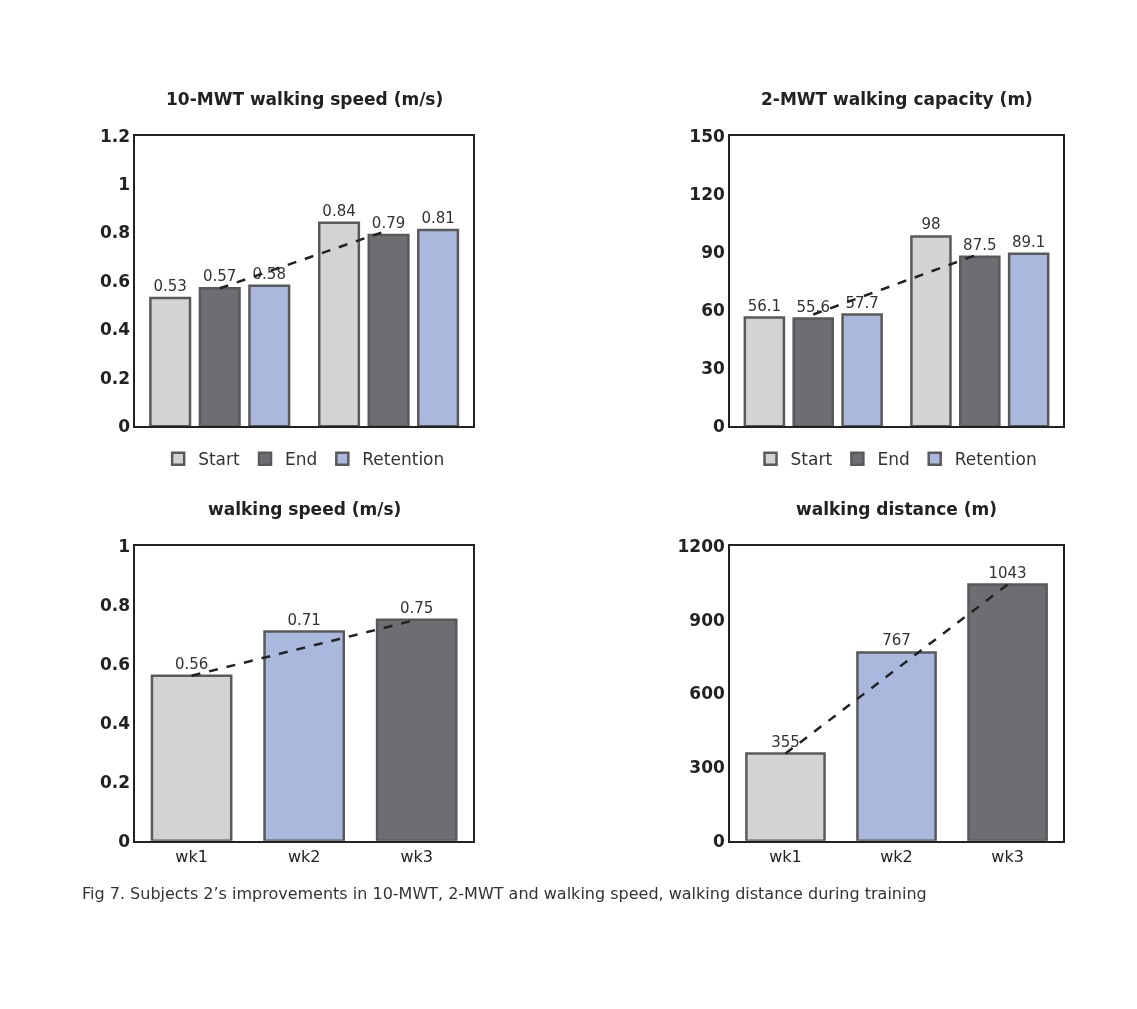  I want to click on y-tick-label: 300, so click(707, 767).